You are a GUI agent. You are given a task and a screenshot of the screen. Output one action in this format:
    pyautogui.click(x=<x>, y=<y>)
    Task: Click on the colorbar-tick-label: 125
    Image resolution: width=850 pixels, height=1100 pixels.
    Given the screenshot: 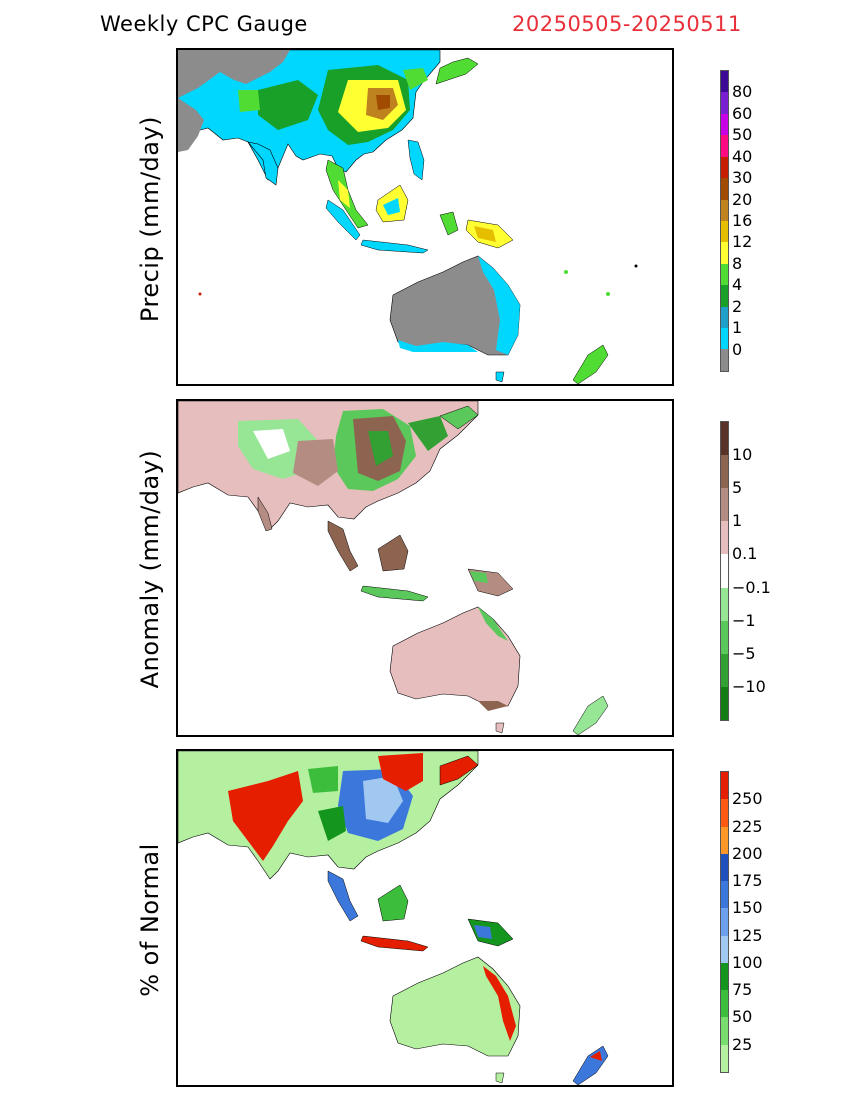 What is the action you would take?
    pyautogui.click(x=747, y=935)
    